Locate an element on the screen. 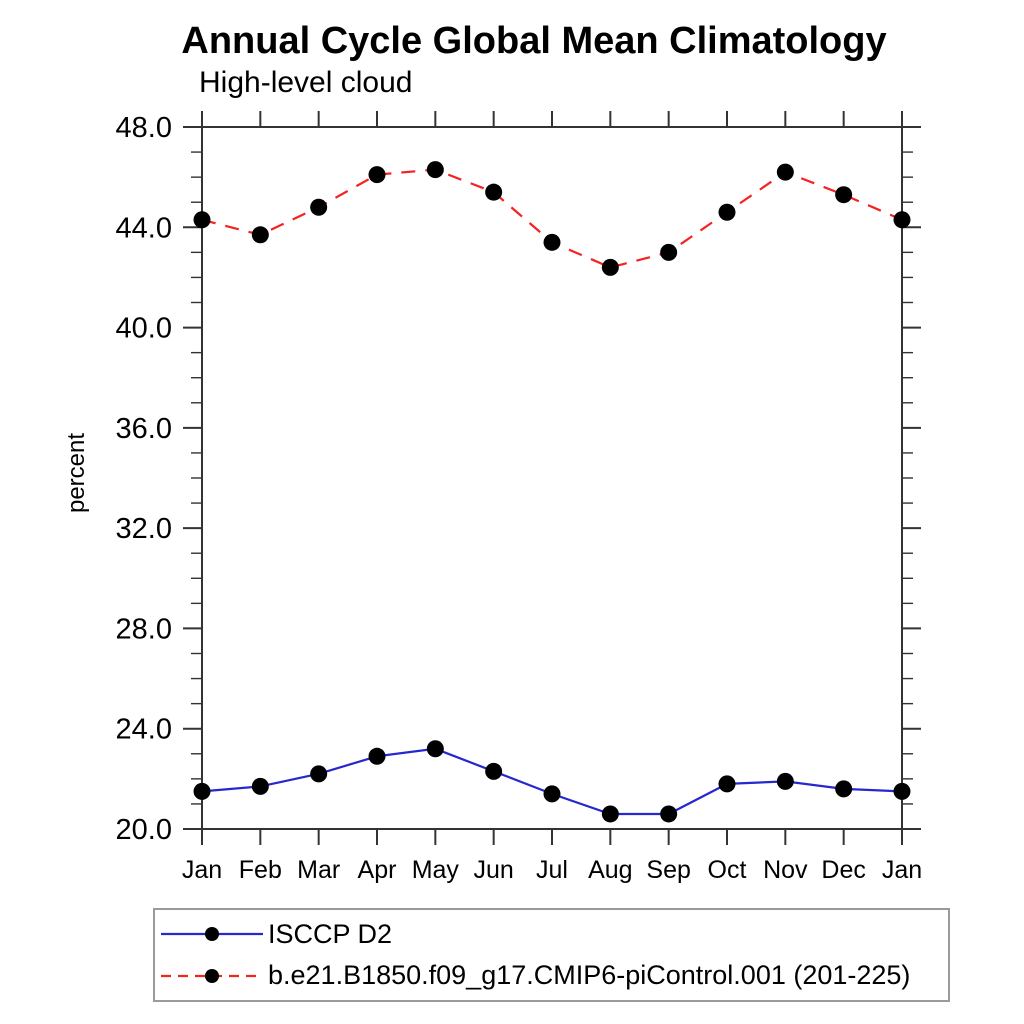 This screenshot has height=1024, width=1024. x-tick-label: Aug is located at coordinates (610, 870).